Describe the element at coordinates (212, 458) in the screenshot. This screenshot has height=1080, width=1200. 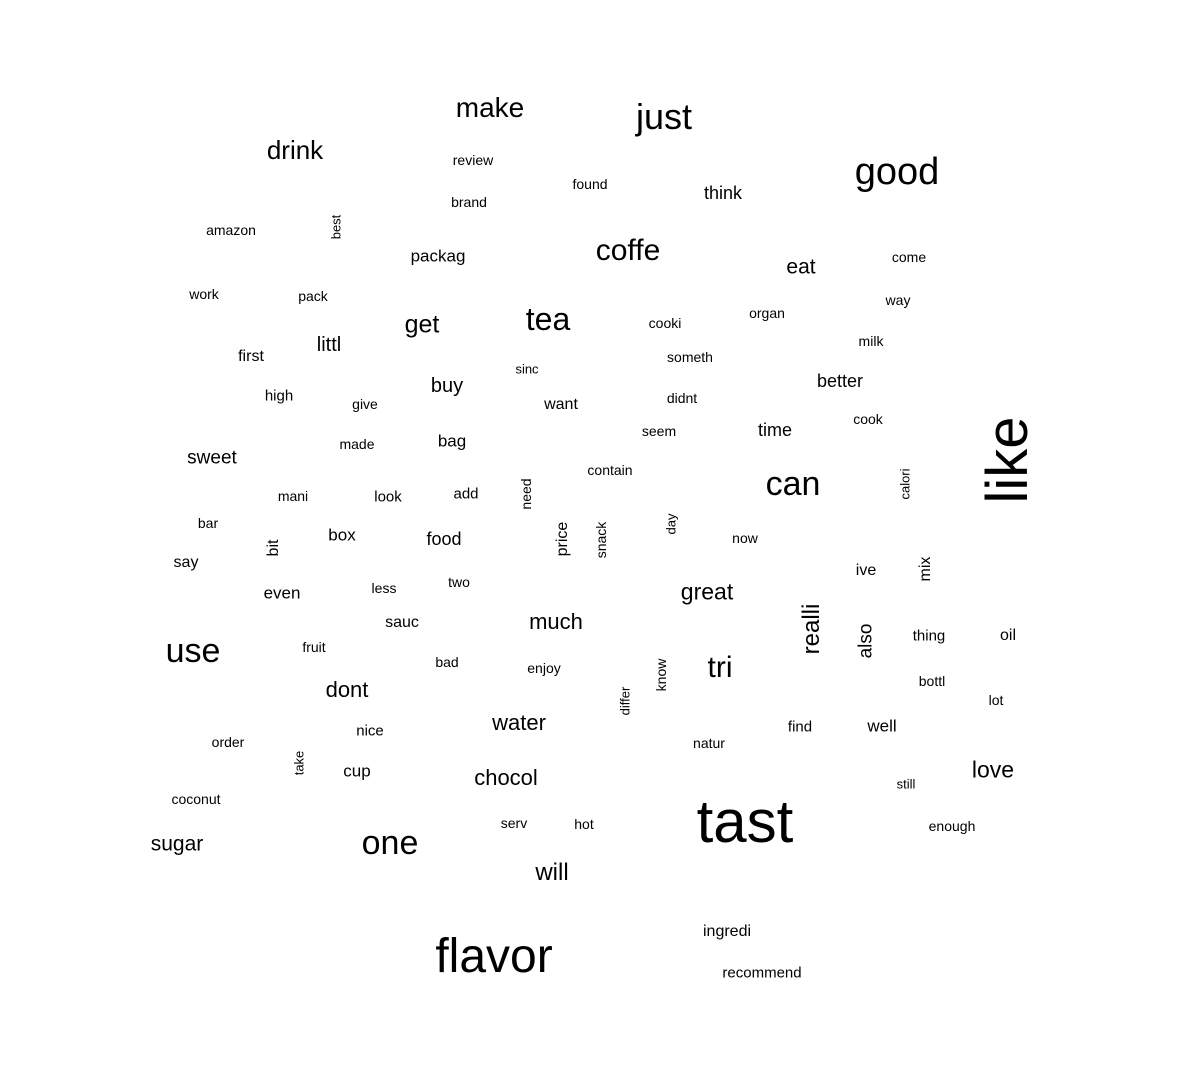
I see `word-sweet: sweet` at that location.